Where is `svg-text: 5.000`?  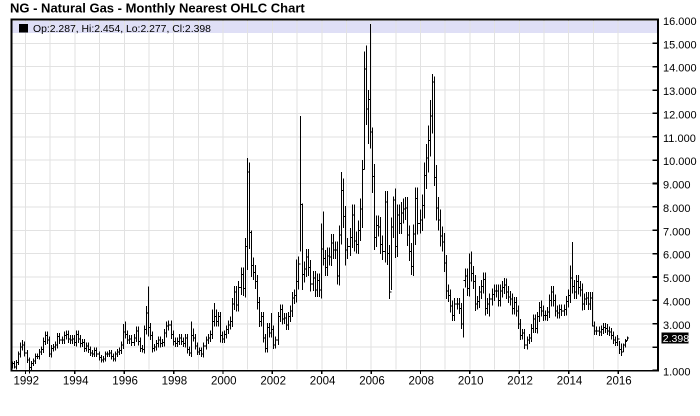
svg-text: 5.000 is located at coordinates (677, 279).